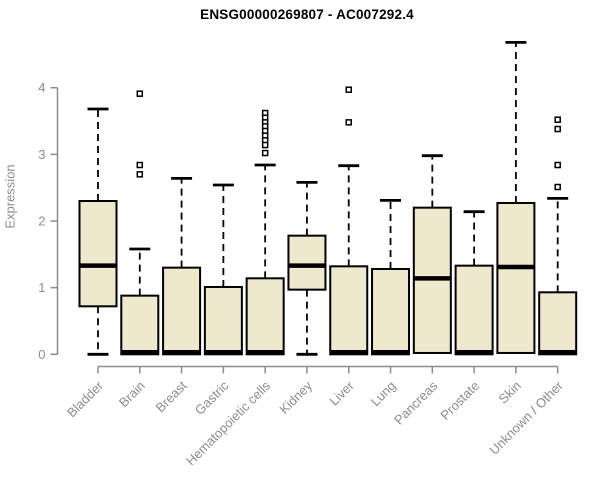 This screenshot has height=500, width=600. What do you see at coordinates (383, 393) in the screenshot?
I see `x-tick-label: Lung` at bounding box center [383, 393].